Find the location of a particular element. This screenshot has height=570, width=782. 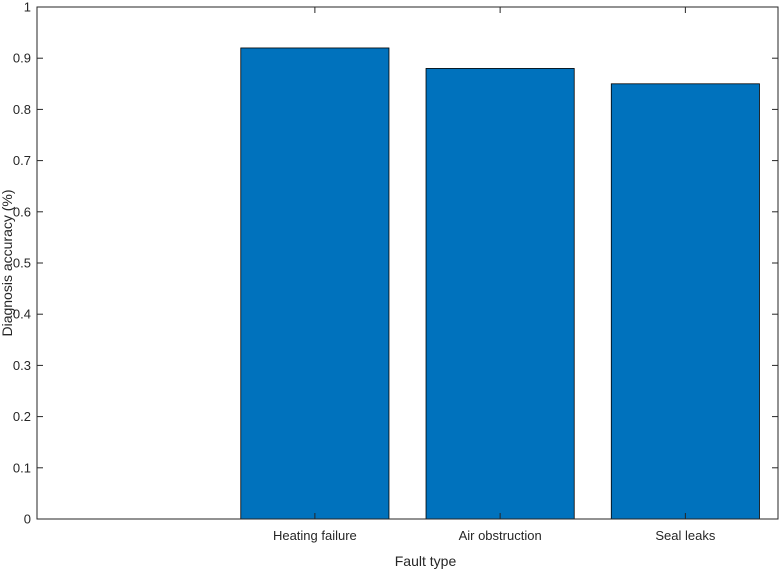

y-tick-label: 0.8 is located at coordinates (22, 109).